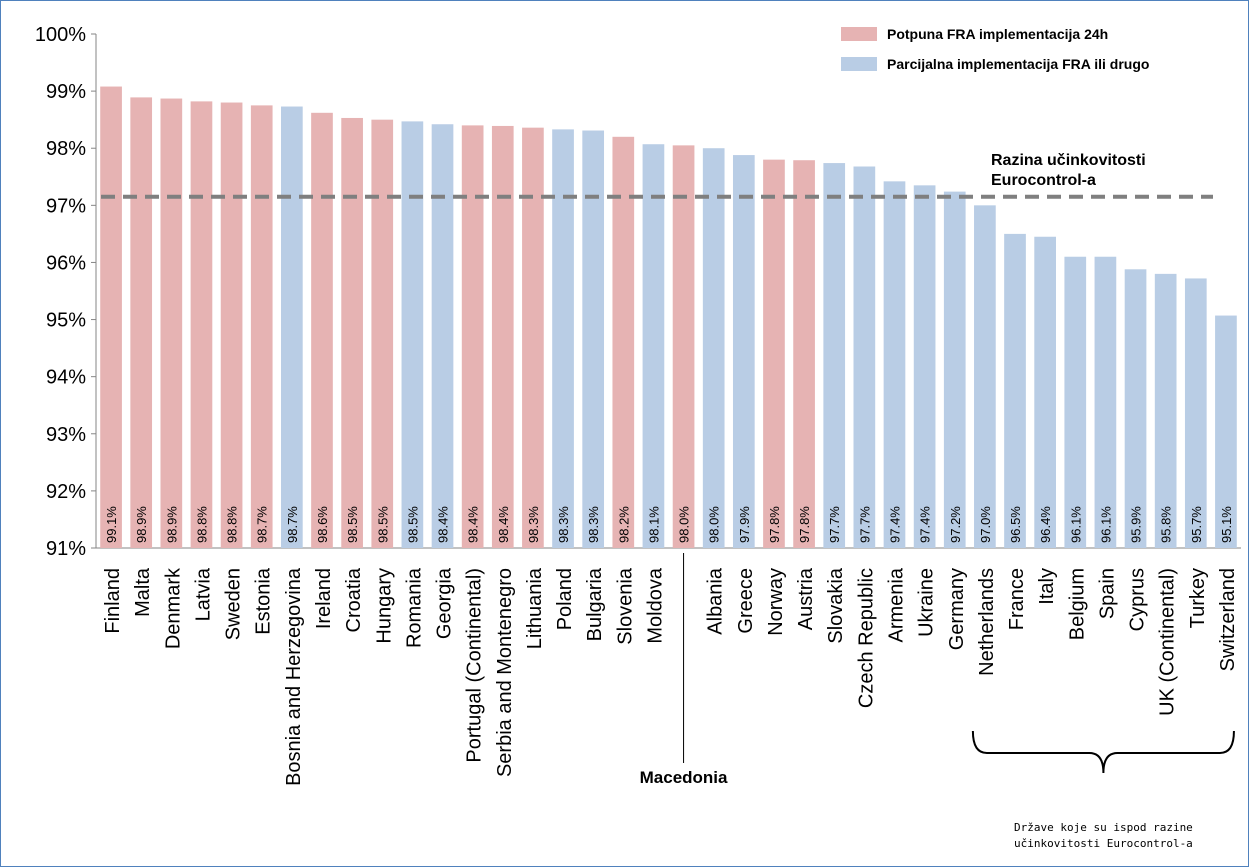 This screenshot has height=867, width=1249. I want to click on value-label-spain: 96.1%, so click(1105, 524).